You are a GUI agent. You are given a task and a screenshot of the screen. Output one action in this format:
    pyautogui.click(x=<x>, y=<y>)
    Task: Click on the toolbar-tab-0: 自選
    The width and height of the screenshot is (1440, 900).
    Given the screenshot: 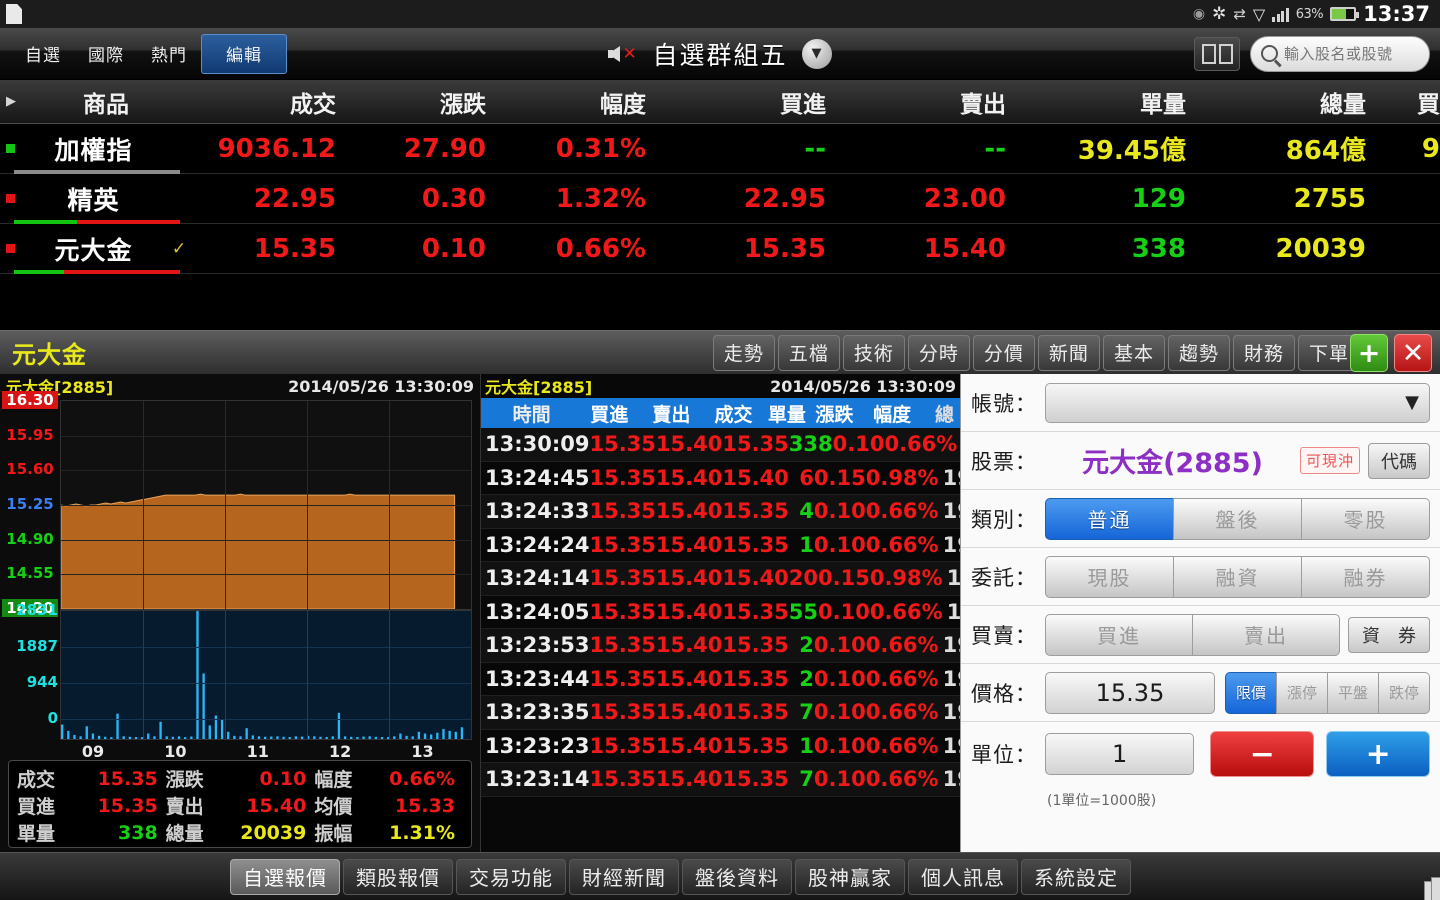 What is the action you would take?
    pyautogui.click(x=43, y=54)
    